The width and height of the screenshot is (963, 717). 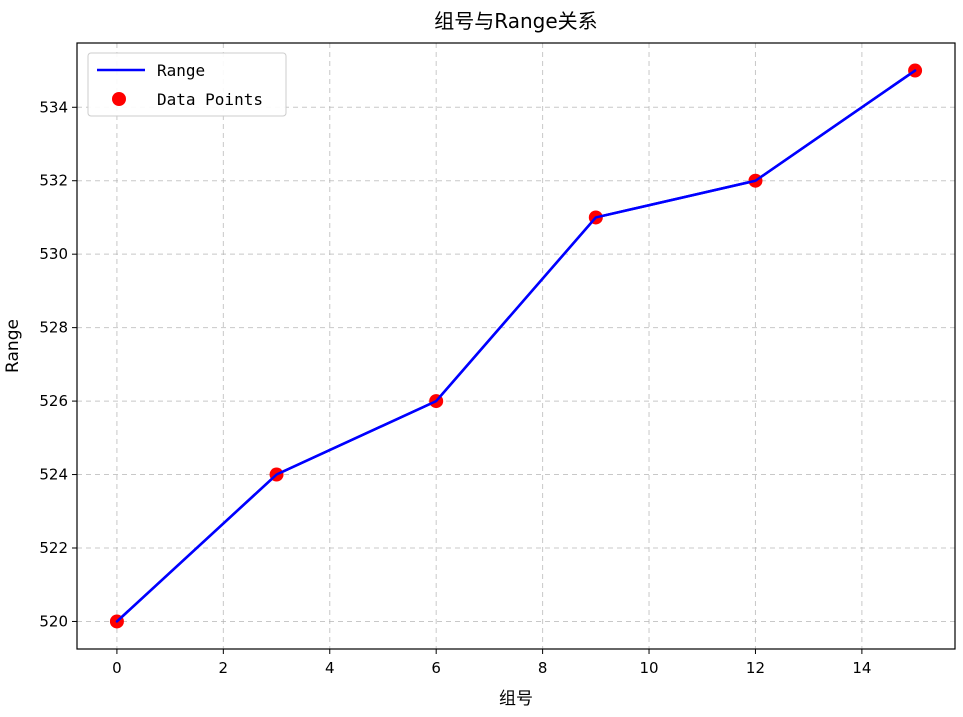 What do you see at coordinates (117, 668) in the screenshot?
I see `x-tick-label: 0` at bounding box center [117, 668].